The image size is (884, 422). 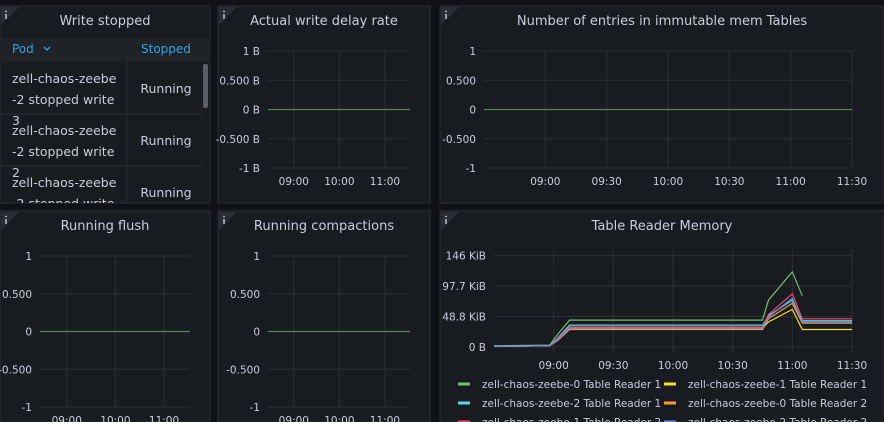 I want to click on column-header: Stopped, so click(x=166, y=49).